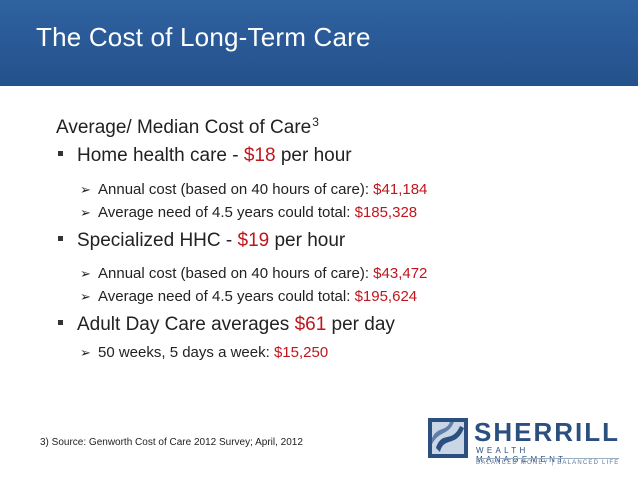  I want to click on heading-text: Average/ Median Cost of Care, so click(184, 127).